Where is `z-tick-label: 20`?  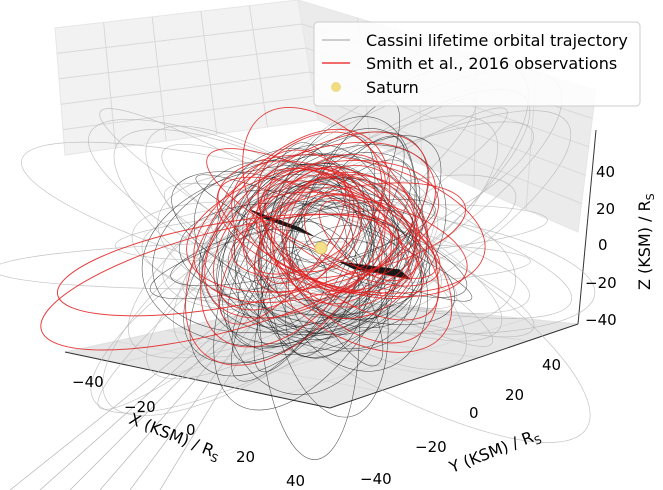 z-tick-label: 20 is located at coordinates (605, 209).